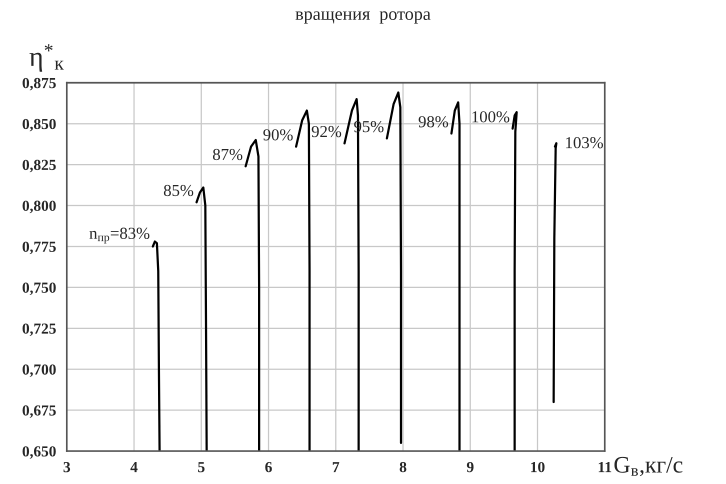 The height and width of the screenshot is (484, 726). Describe the element at coordinates (470, 467) in the screenshot. I see `x-tick-label: 9` at that location.